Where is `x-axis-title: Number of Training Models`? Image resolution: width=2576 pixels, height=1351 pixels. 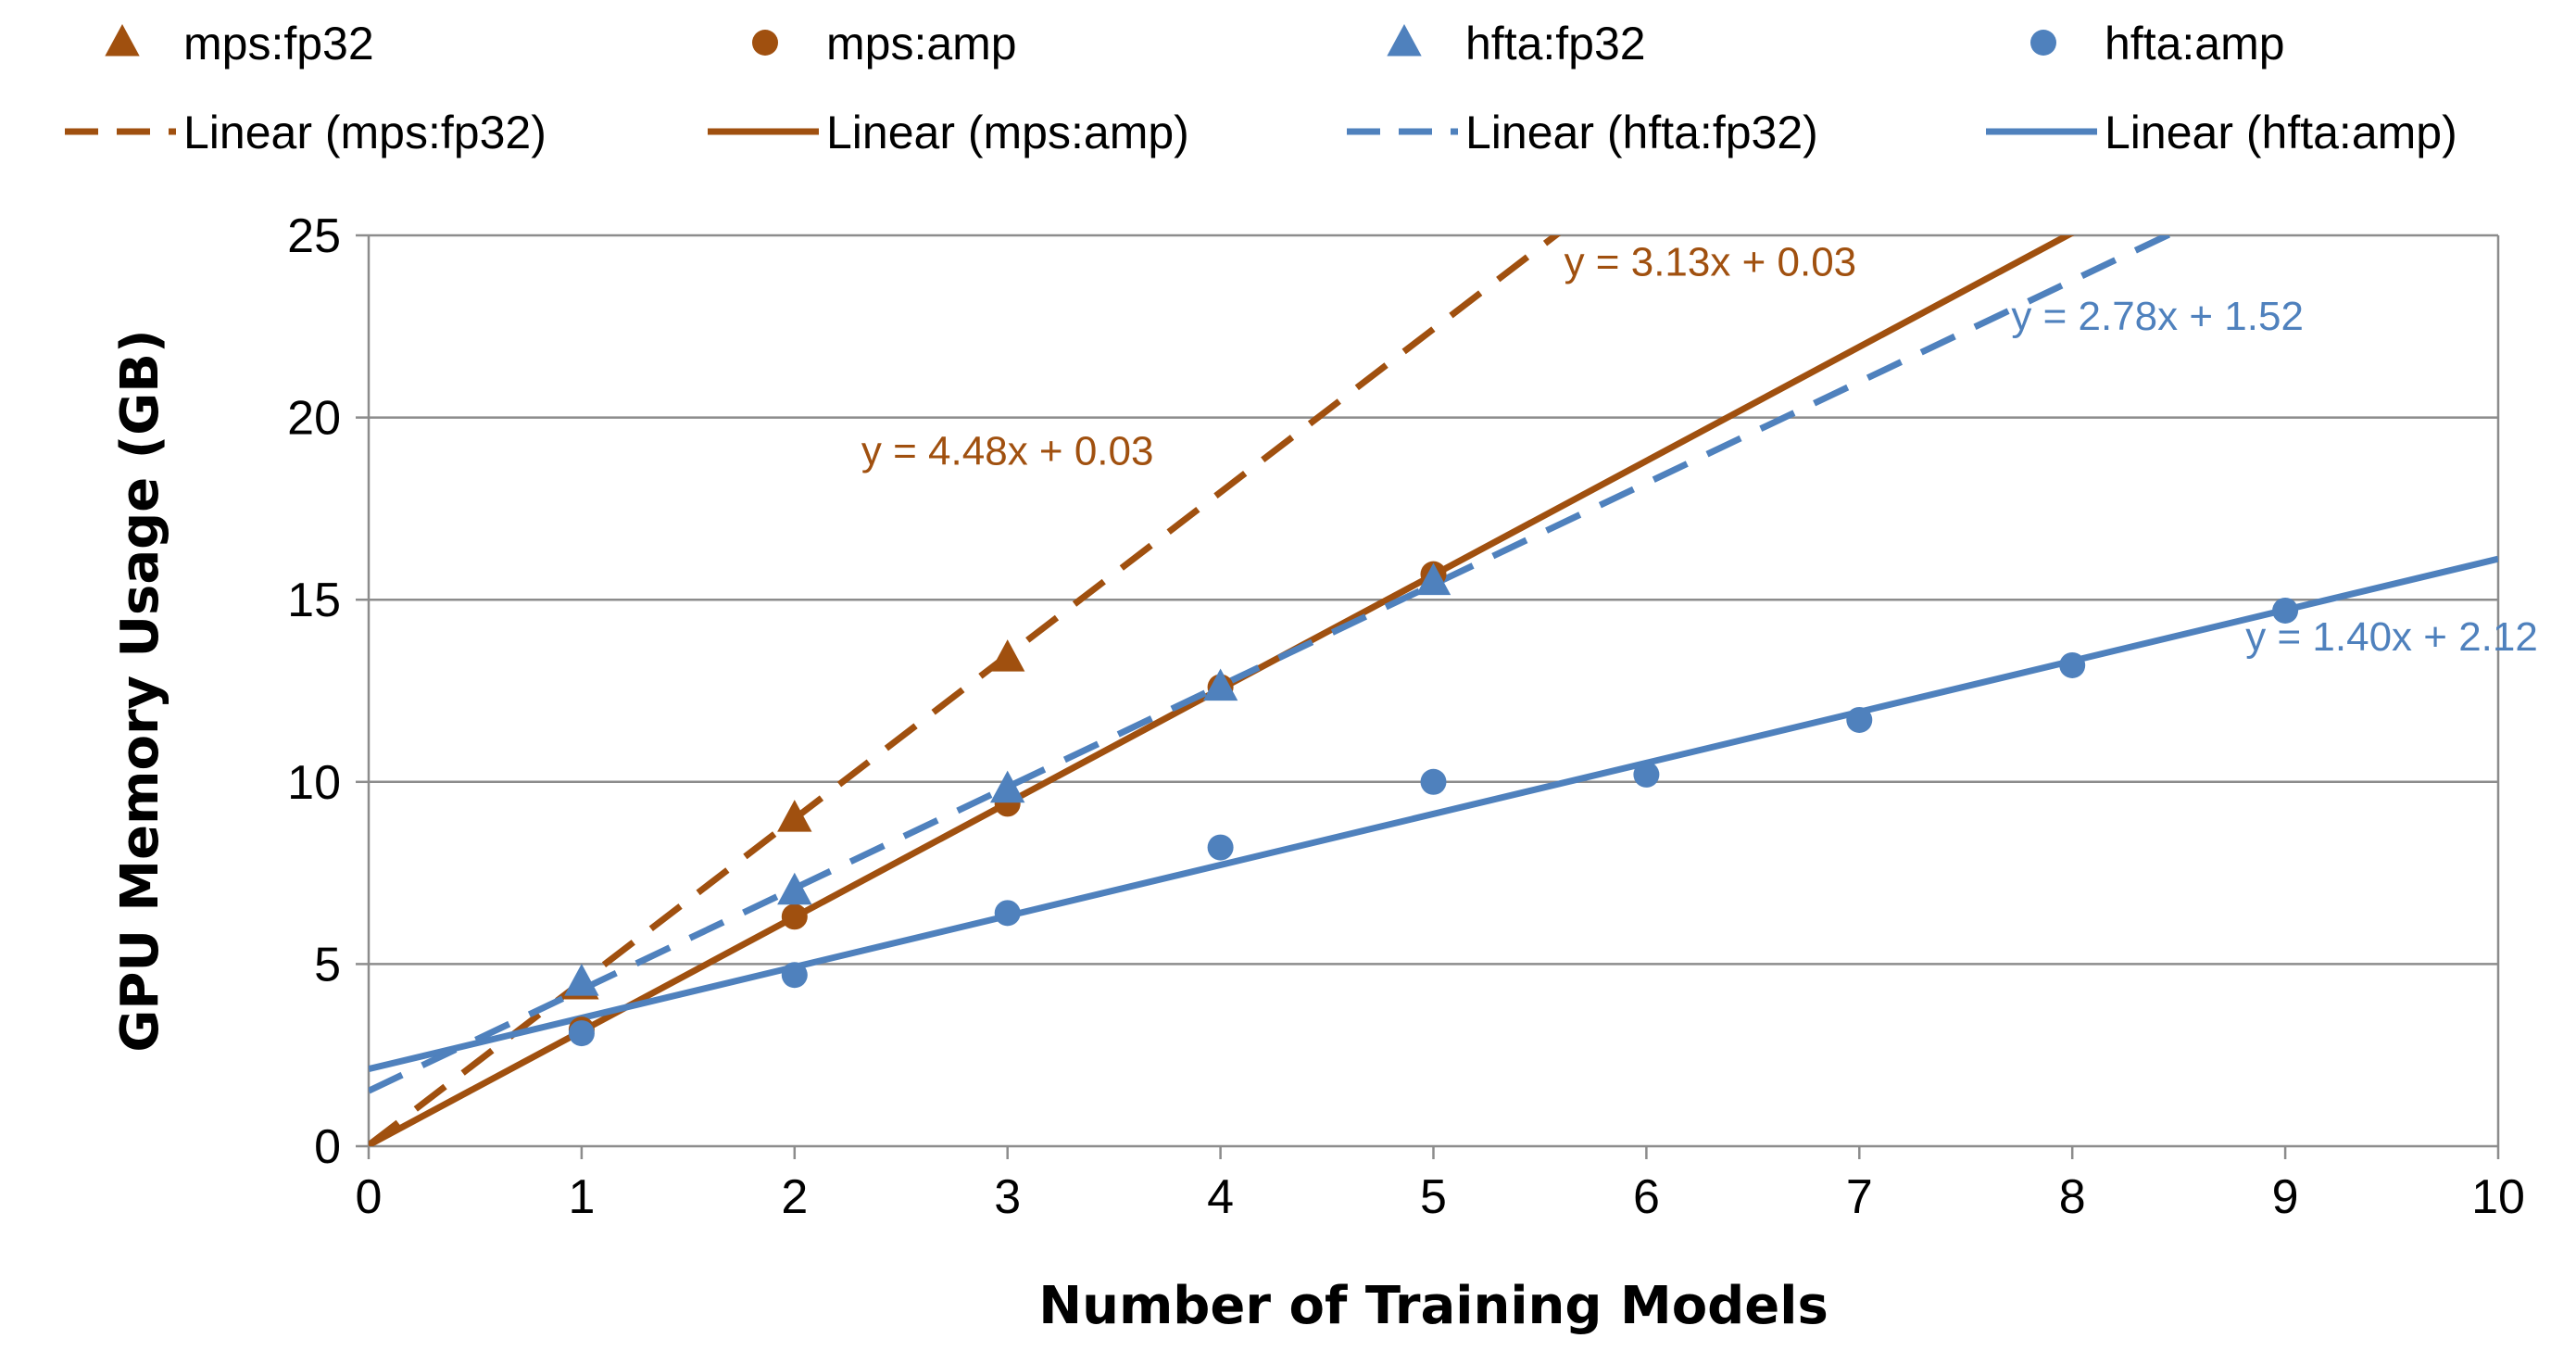
x-axis-title: Number of Training Models is located at coordinates (1433, 1306).